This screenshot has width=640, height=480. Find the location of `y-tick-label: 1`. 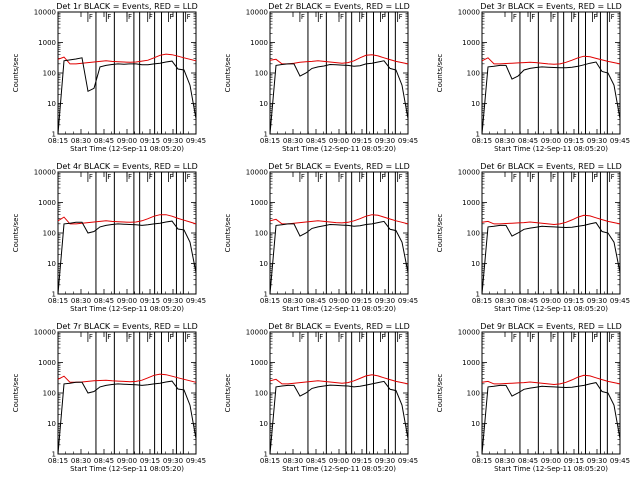

y-tick-label: 1 is located at coordinates (54, 135).